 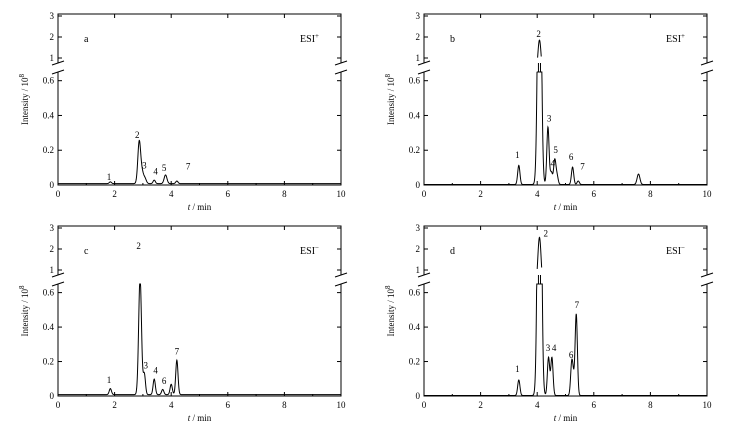 What do you see at coordinates (452, 251) in the screenshot?
I see `panel-letter: d` at bounding box center [452, 251].